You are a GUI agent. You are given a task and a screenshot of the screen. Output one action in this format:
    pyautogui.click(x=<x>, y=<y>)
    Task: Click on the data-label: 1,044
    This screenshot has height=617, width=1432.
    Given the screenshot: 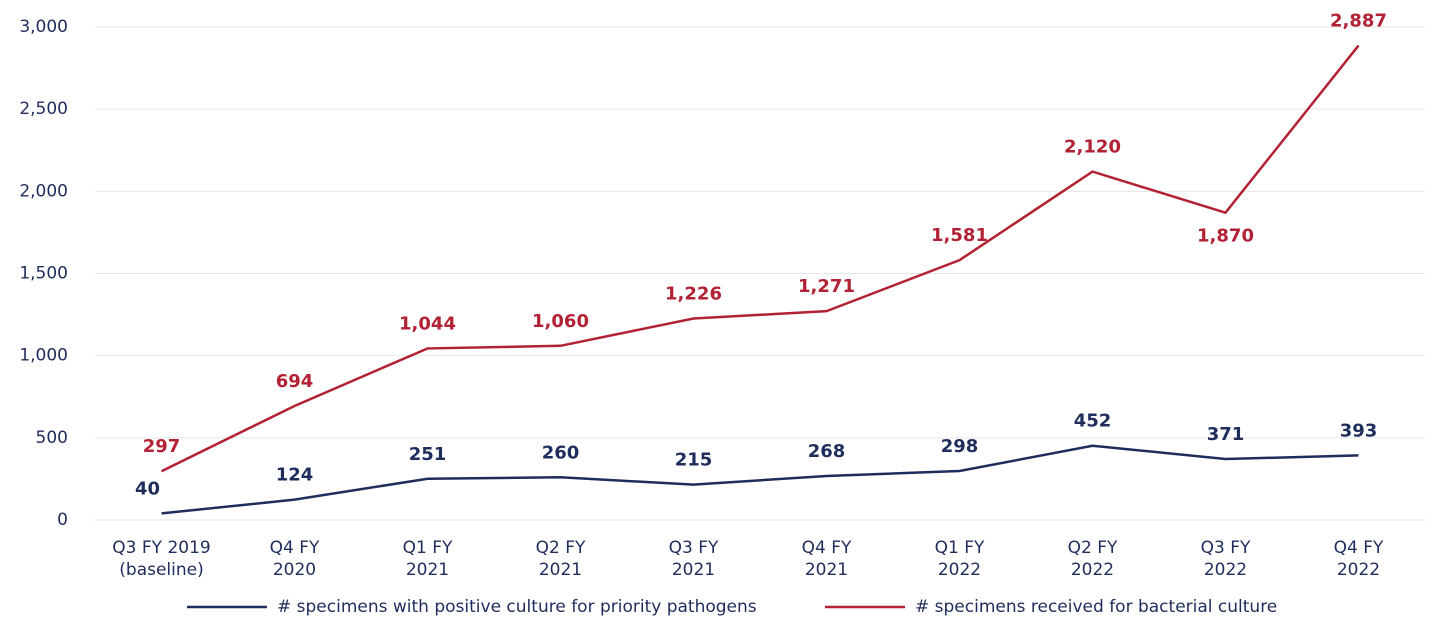 What is the action you would take?
    pyautogui.click(x=427, y=323)
    